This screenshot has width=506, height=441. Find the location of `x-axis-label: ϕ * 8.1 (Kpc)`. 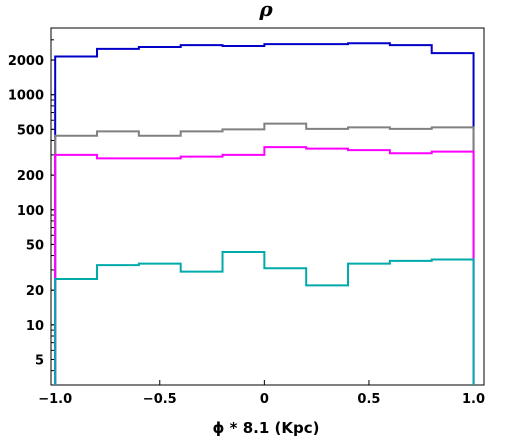

x-axis-label: ϕ * 8.1 (Kpc) is located at coordinates (266, 428).